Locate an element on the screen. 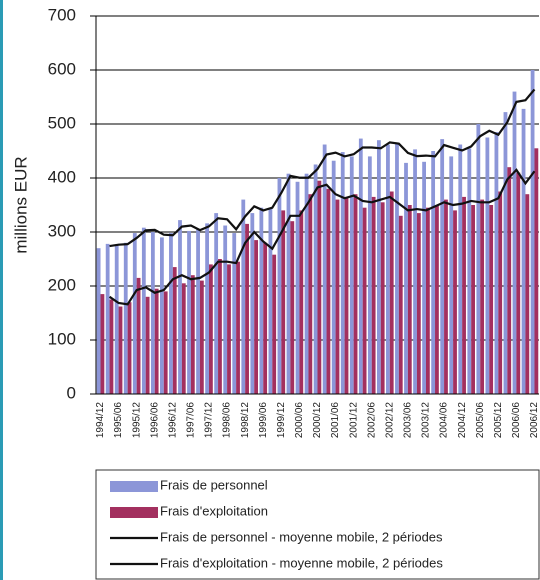  x-tick-label: 1997/12 is located at coordinates (209, 420).